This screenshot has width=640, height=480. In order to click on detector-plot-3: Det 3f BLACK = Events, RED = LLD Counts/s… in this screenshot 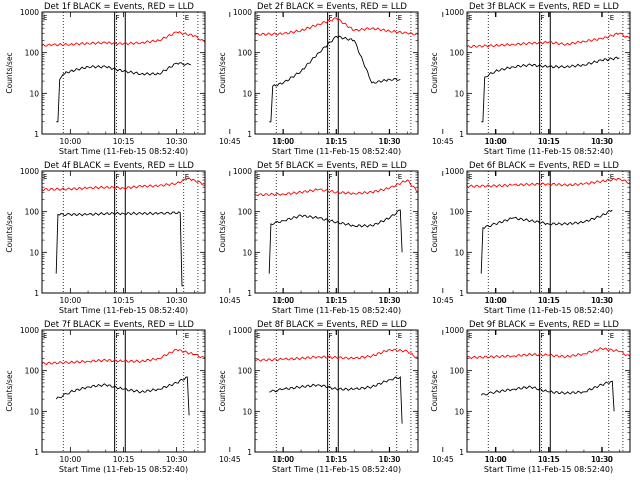, I will do `click(530, 79)`.